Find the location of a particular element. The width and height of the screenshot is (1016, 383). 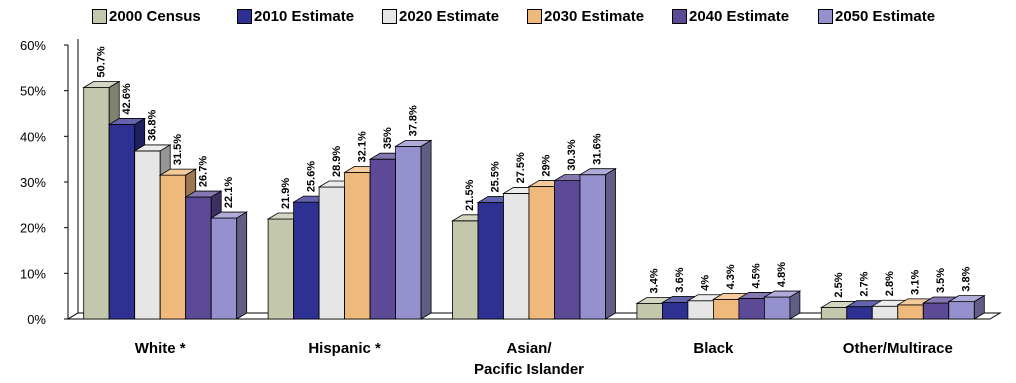

data-label: 4.3% is located at coordinates (731, 276).